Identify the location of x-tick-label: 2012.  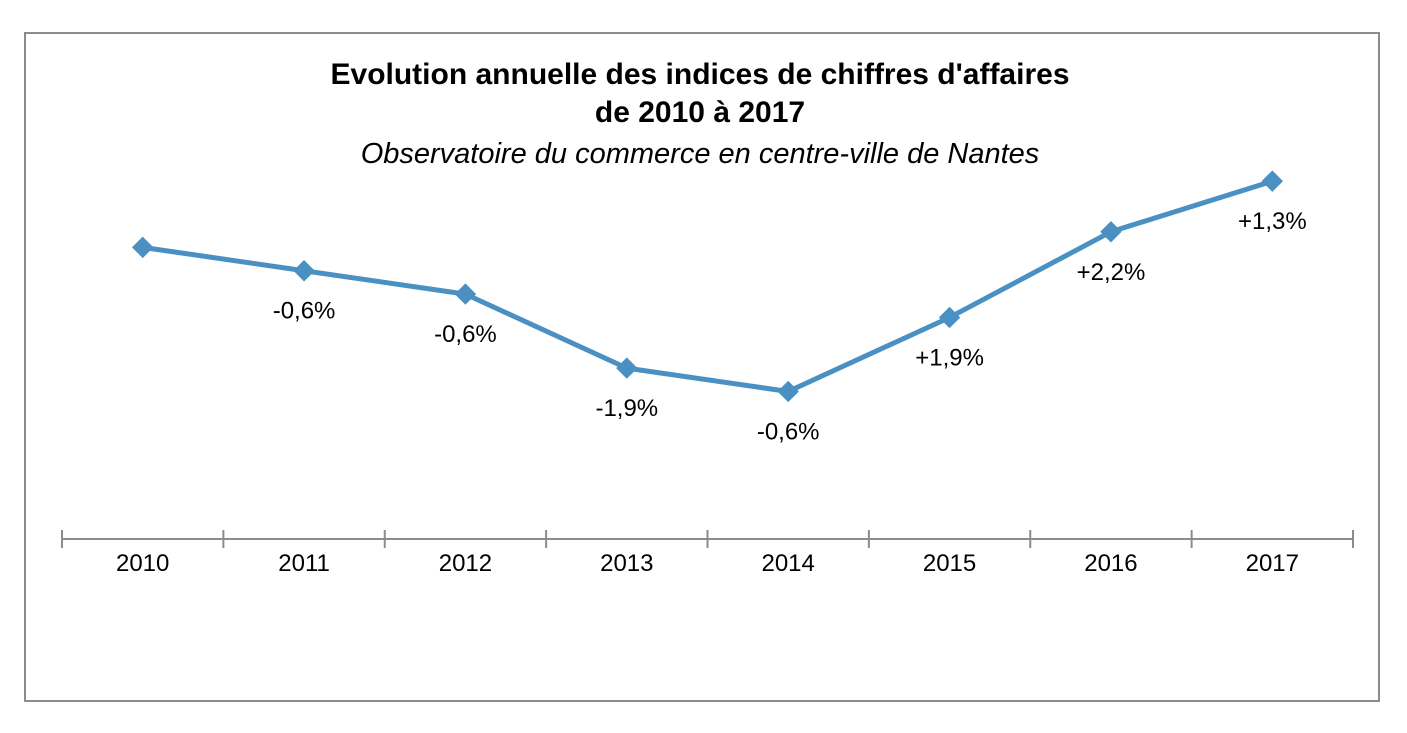
(465, 563).